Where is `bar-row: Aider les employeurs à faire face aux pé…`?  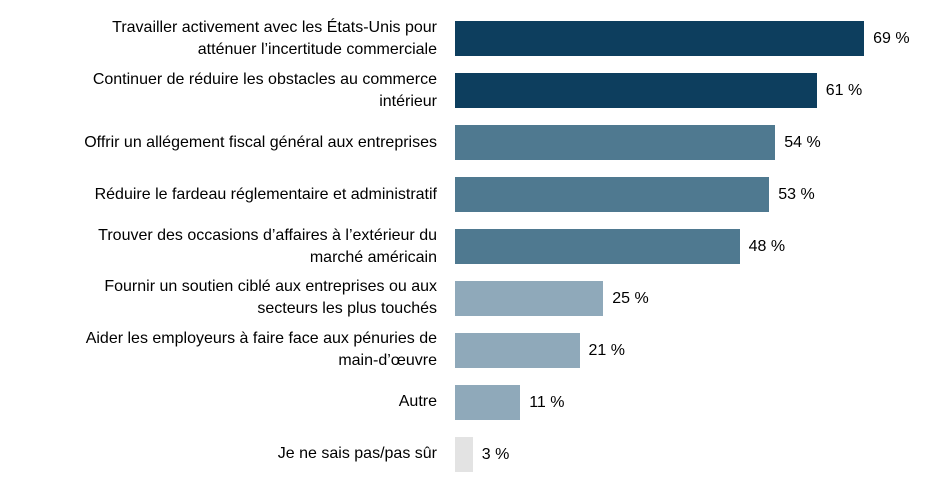 bar-row: Aider les employeurs à faire face aux pé… is located at coordinates (472, 350).